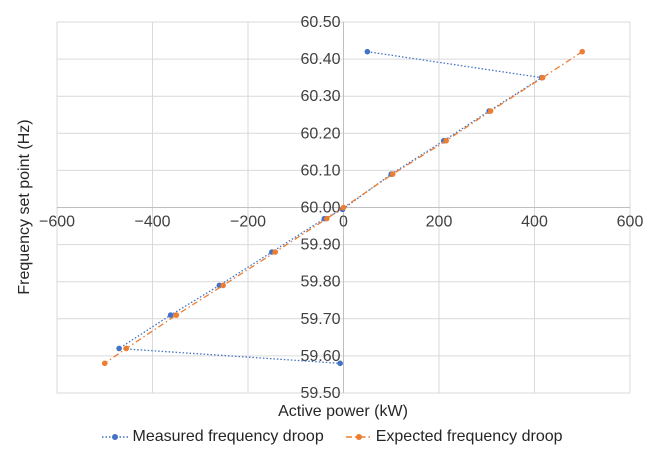 This screenshot has width=665, height=451. Describe the element at coordinates (57, 222) in the screenshot. I see `x-tick-label: −600` at that location.